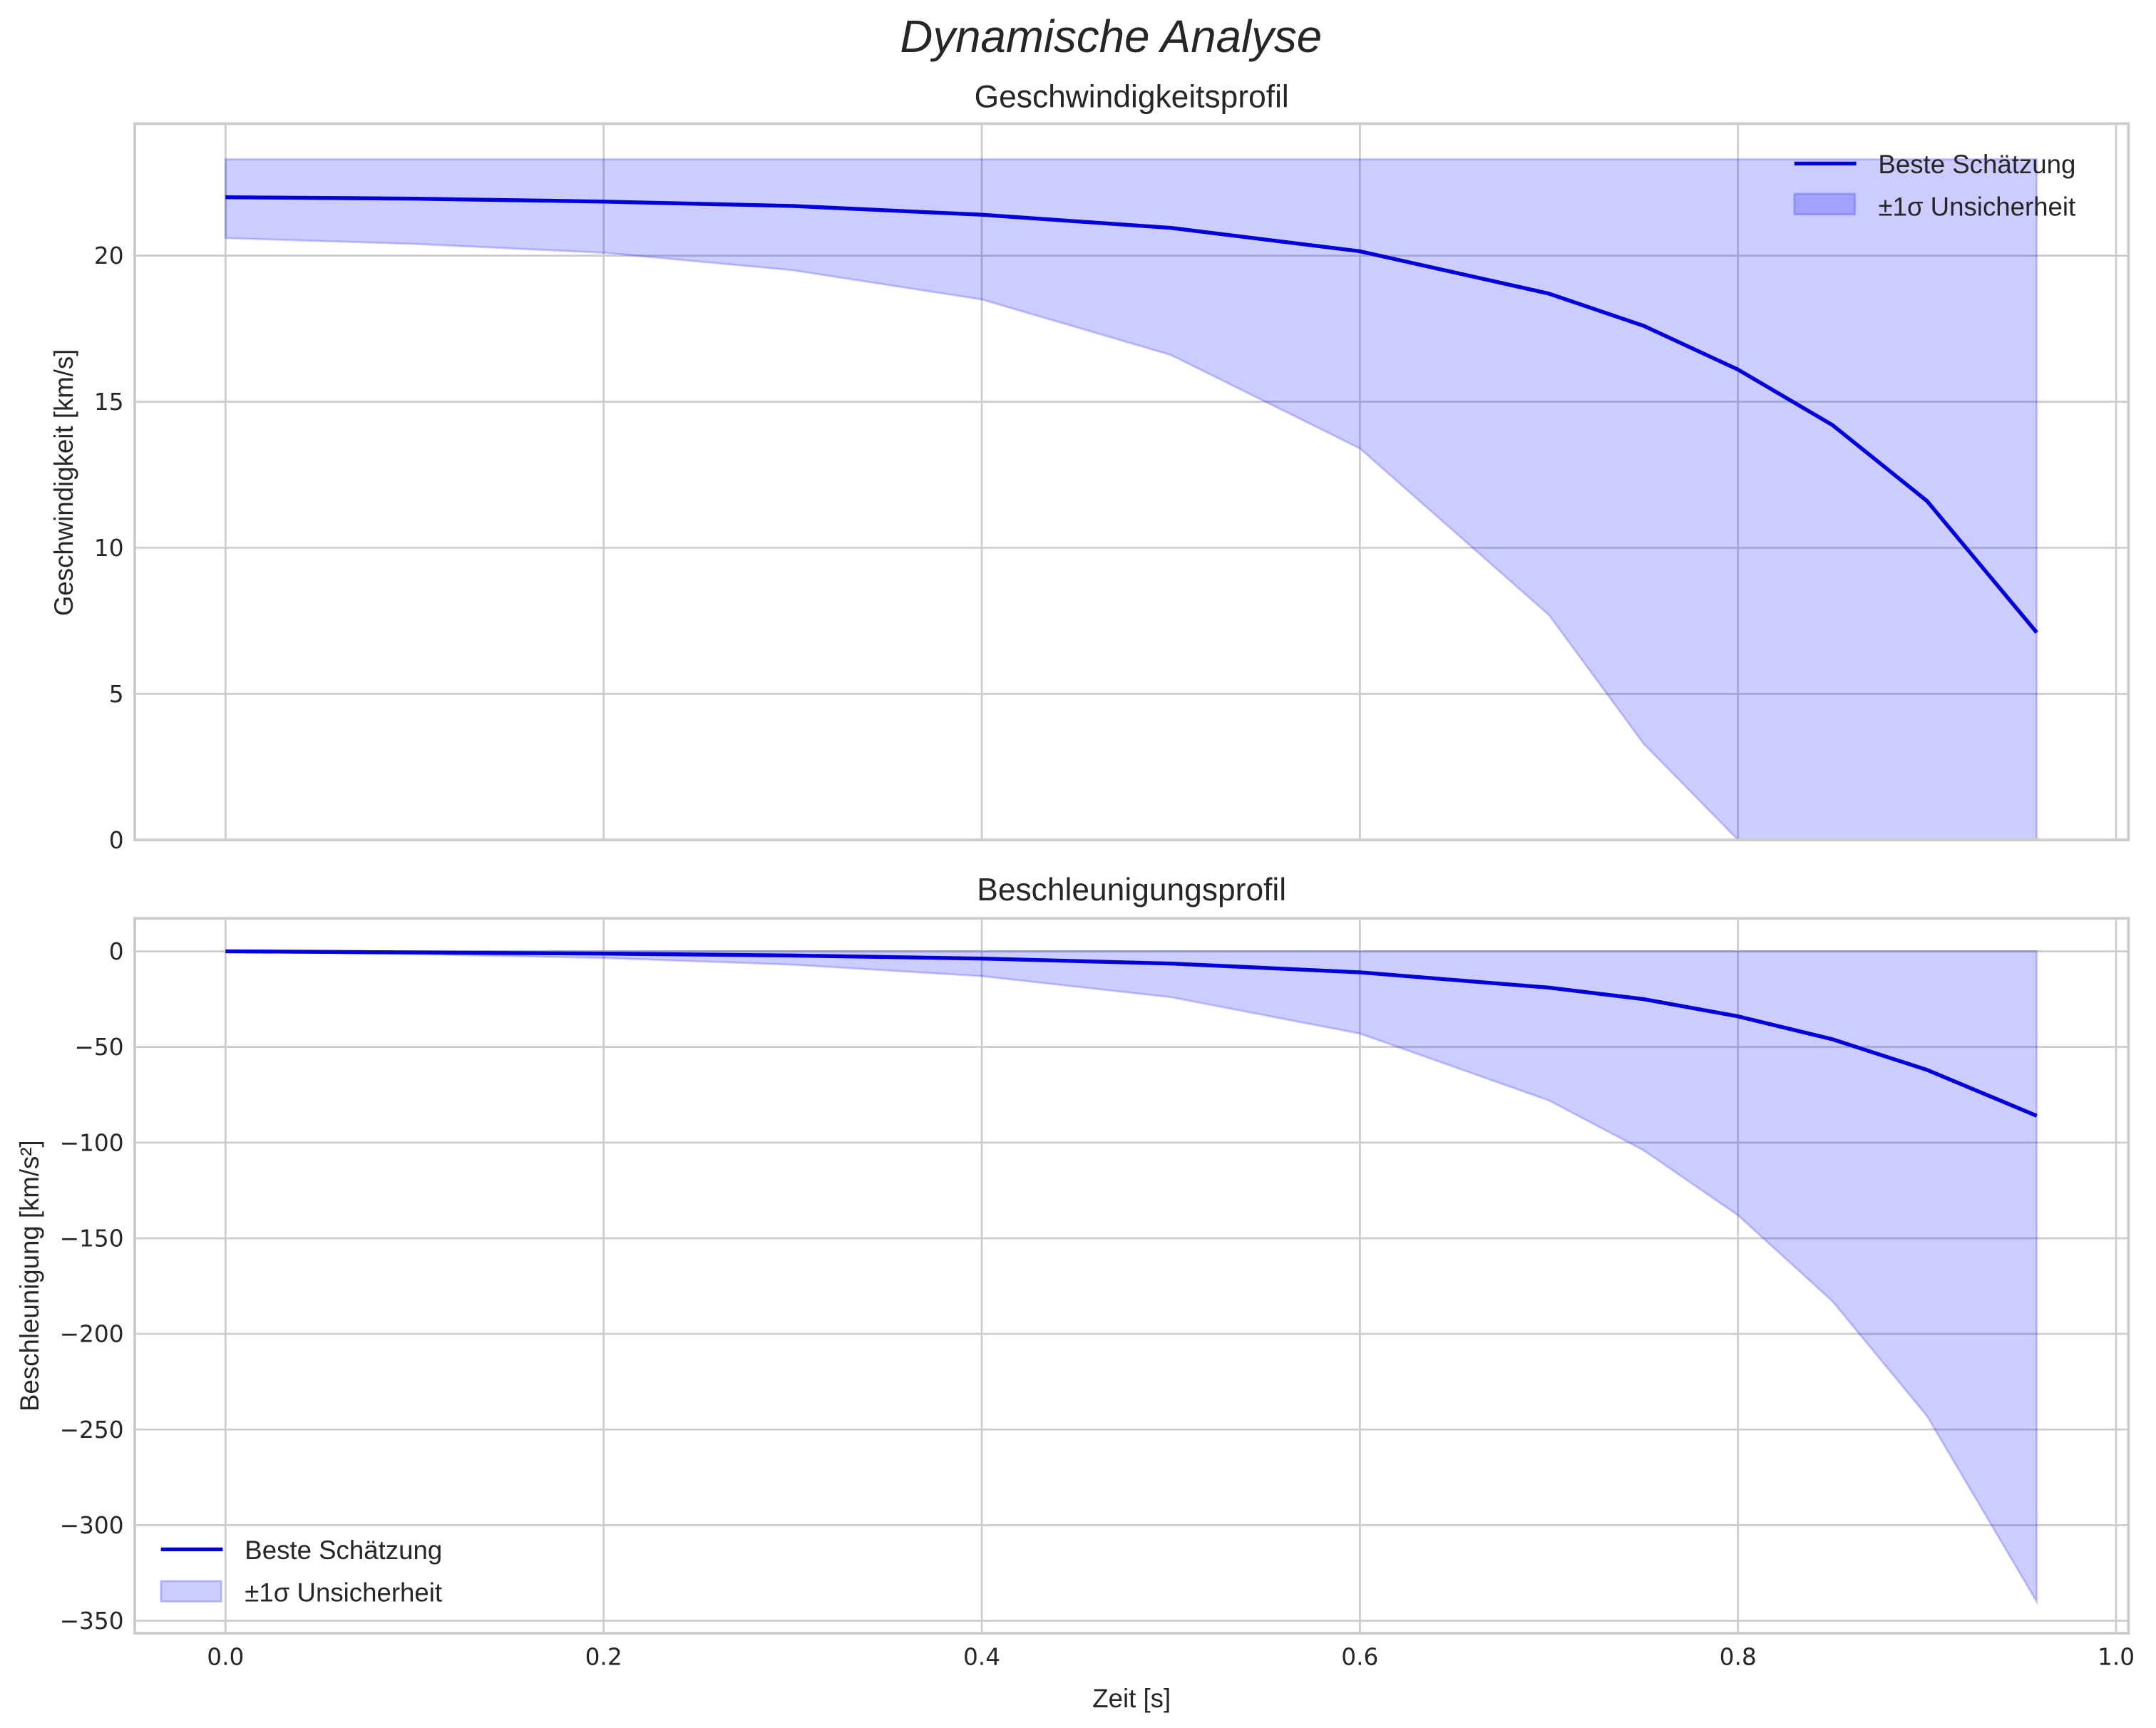 The image size is (2156, 1728). I want to click on y-tick-label: 5, so click(116, 694).